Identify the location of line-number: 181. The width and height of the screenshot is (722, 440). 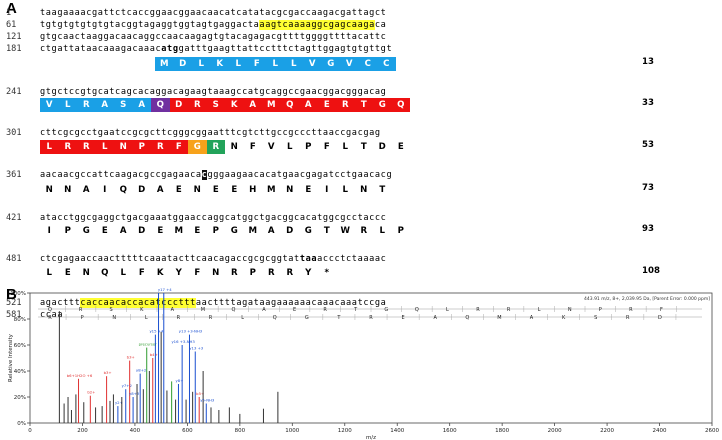
(14, 49).